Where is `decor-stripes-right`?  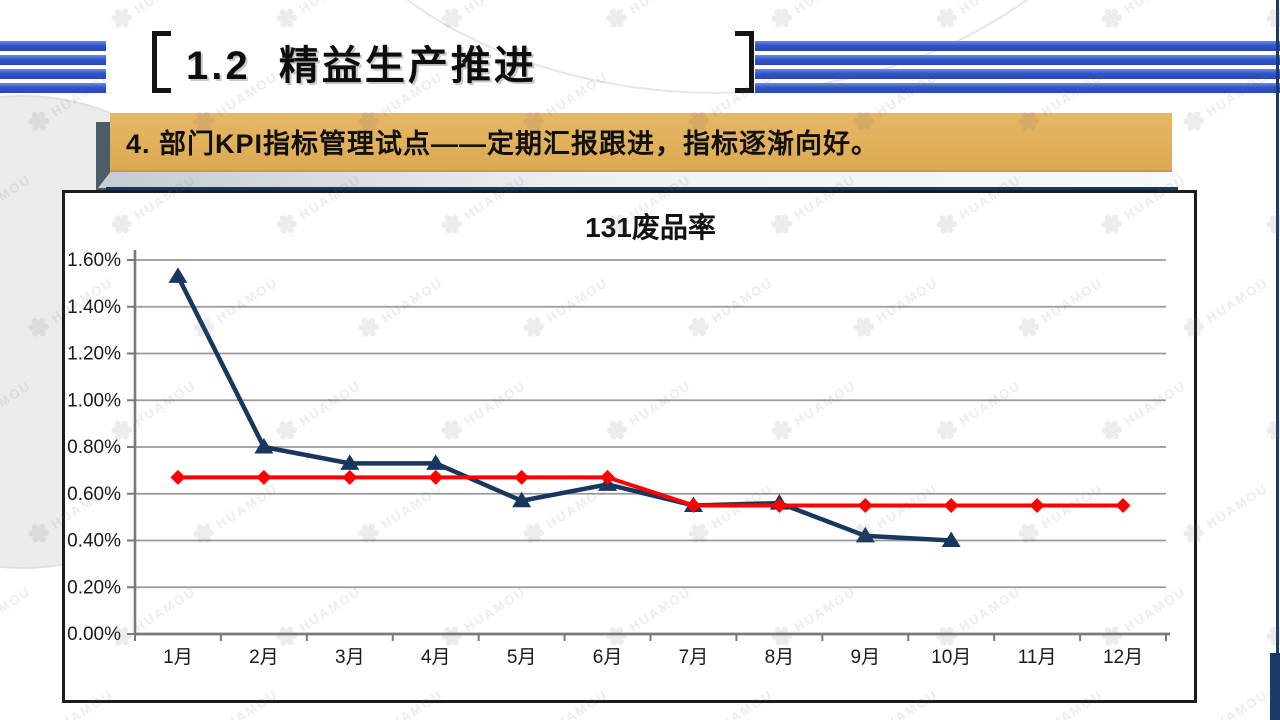
decor-stripes-right is located at coordinates (1017, 69).